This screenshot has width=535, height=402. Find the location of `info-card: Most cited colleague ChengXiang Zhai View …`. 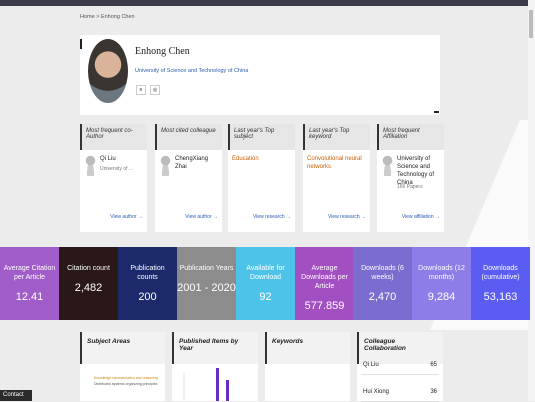

info-card: Most cited colleague ChengXiang Zhai View … is located at coordinates (188, 178).